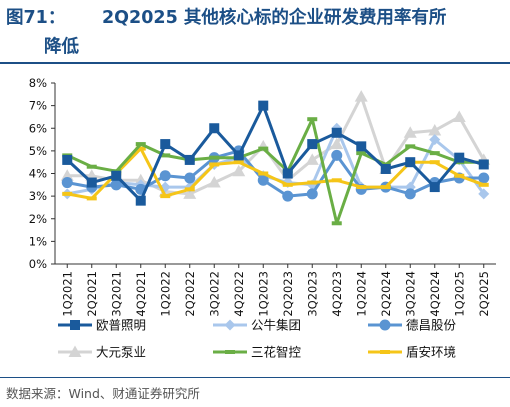 Image resolution: width=510 pixels, height=407 pixels. Describe the element at coordinates (312, 294) in the screenshot. I see `x-tick-label: 3Q2023` at that location.